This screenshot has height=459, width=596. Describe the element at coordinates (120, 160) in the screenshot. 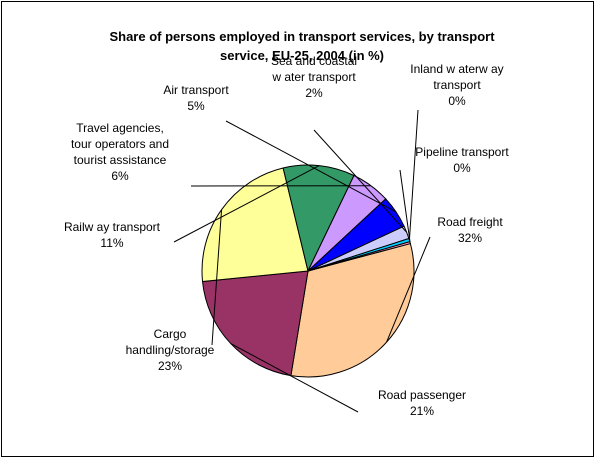

I see `slice-name-label: tourist assistance` at that location.